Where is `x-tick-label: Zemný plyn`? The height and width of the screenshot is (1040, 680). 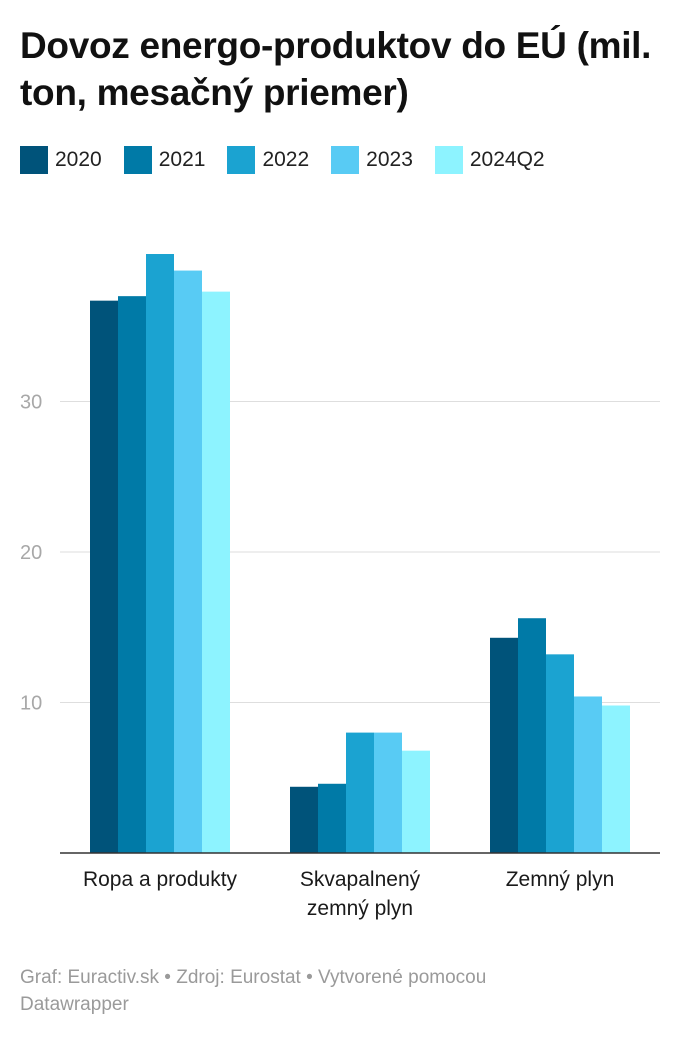 x-tick-label: Zemný plyn is located at coordinates (560, 879).